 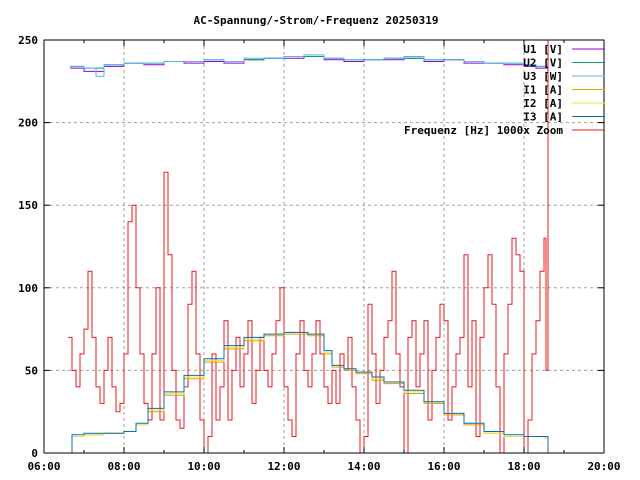 I want to click on legend-label: I3 [A], so click(x=543, y=117).